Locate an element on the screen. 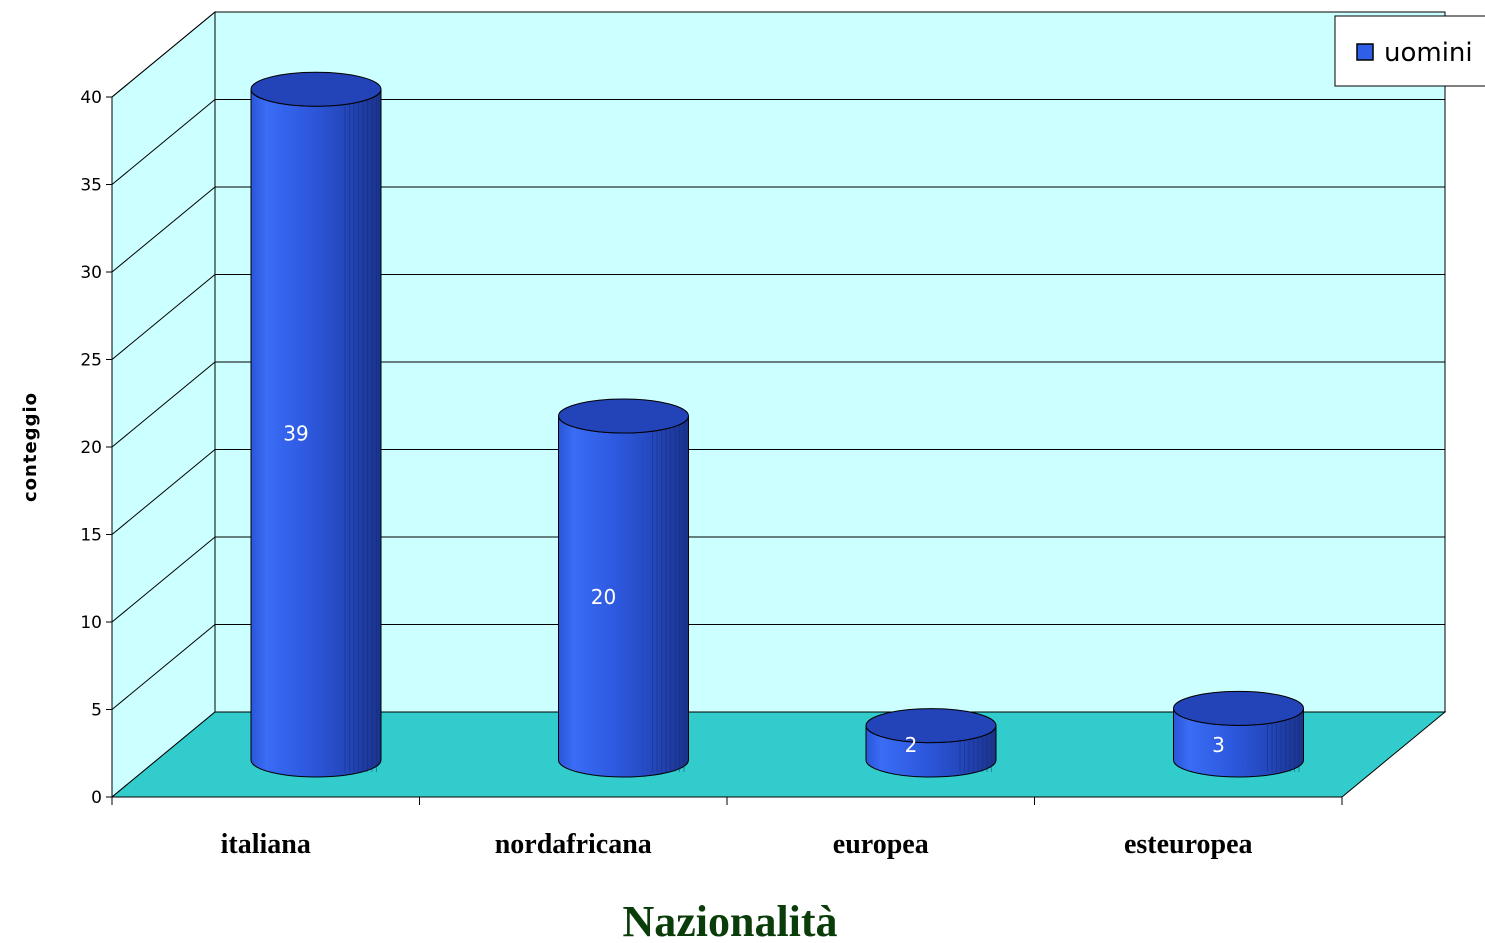 This screenshot has width=1485, height=943. y-tick-label: 5 is located at coordinates (96, 711).